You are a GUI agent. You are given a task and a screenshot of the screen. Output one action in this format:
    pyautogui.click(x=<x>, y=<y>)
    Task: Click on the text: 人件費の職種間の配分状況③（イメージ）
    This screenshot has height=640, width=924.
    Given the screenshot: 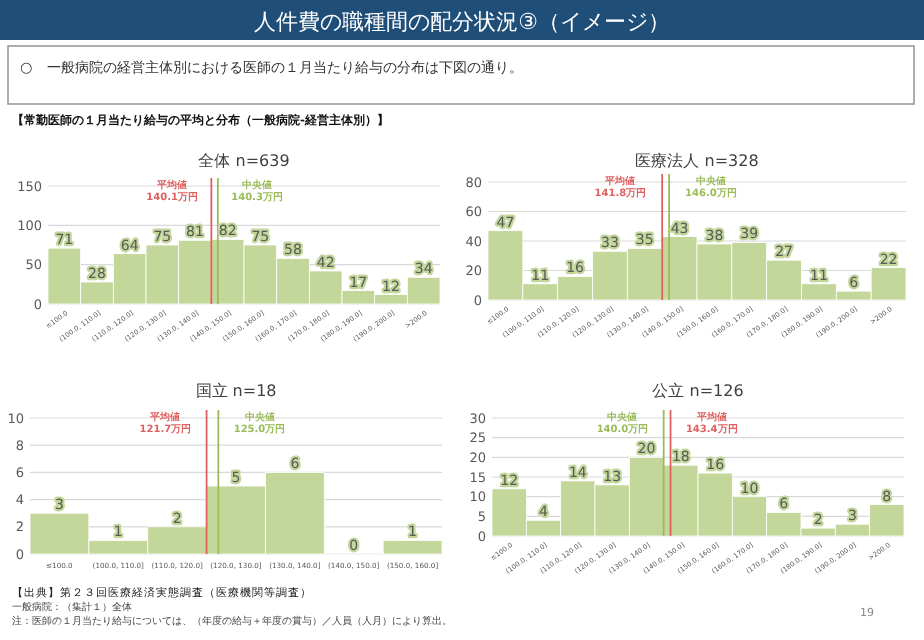 What is the action you would take?
    pyautogui.click(x=462, y=22)
    